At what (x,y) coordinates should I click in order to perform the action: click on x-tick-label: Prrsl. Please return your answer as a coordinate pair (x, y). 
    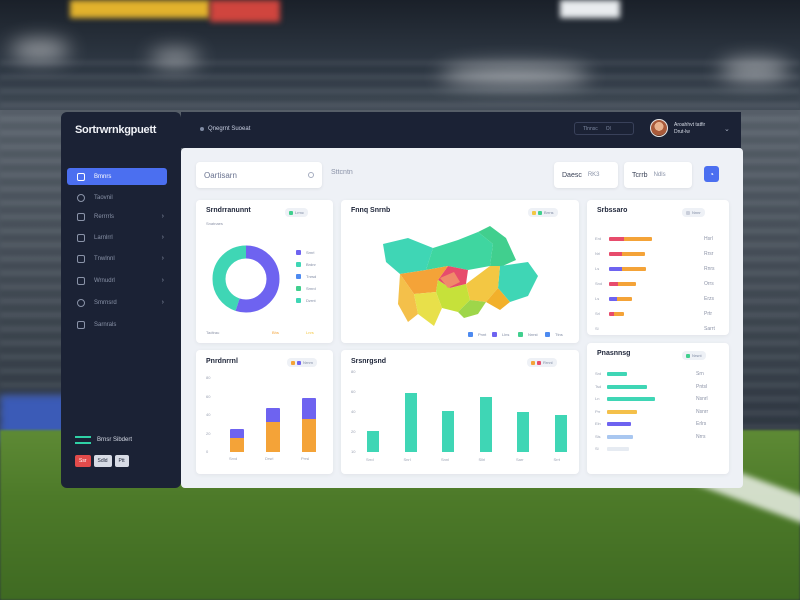
    Looking at the image, I should click on (305, 458).